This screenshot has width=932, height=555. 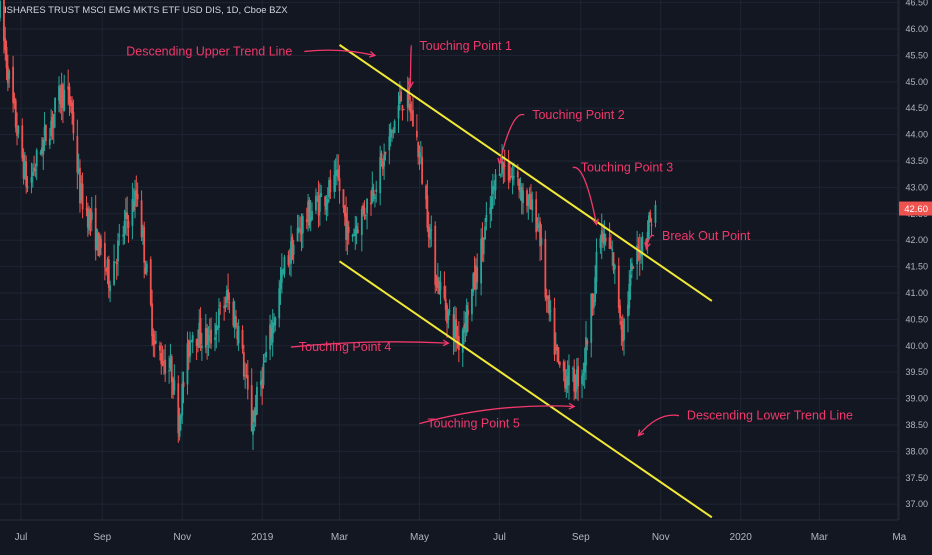 I want to click on price-badge-label: 42.60, so click(x=916, y=209).